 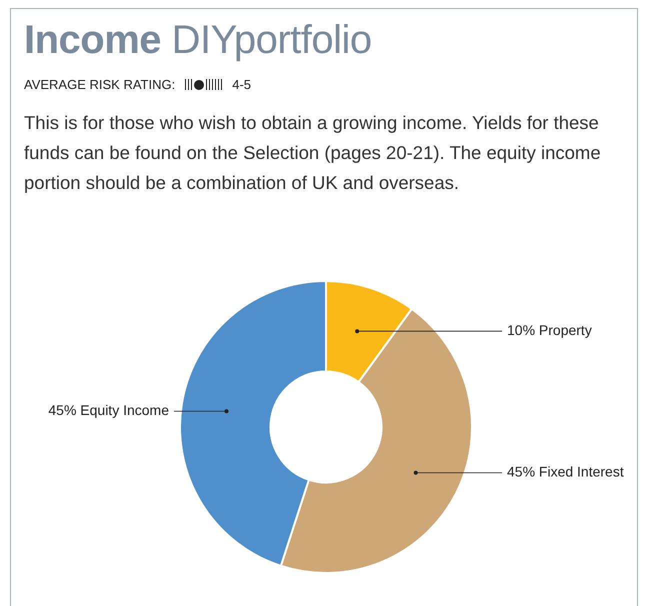 What do you see at coordinates (109, 410) in the screenshot?
I see `slice-label: 45% Equity Income` at bounding box center [109, 410].